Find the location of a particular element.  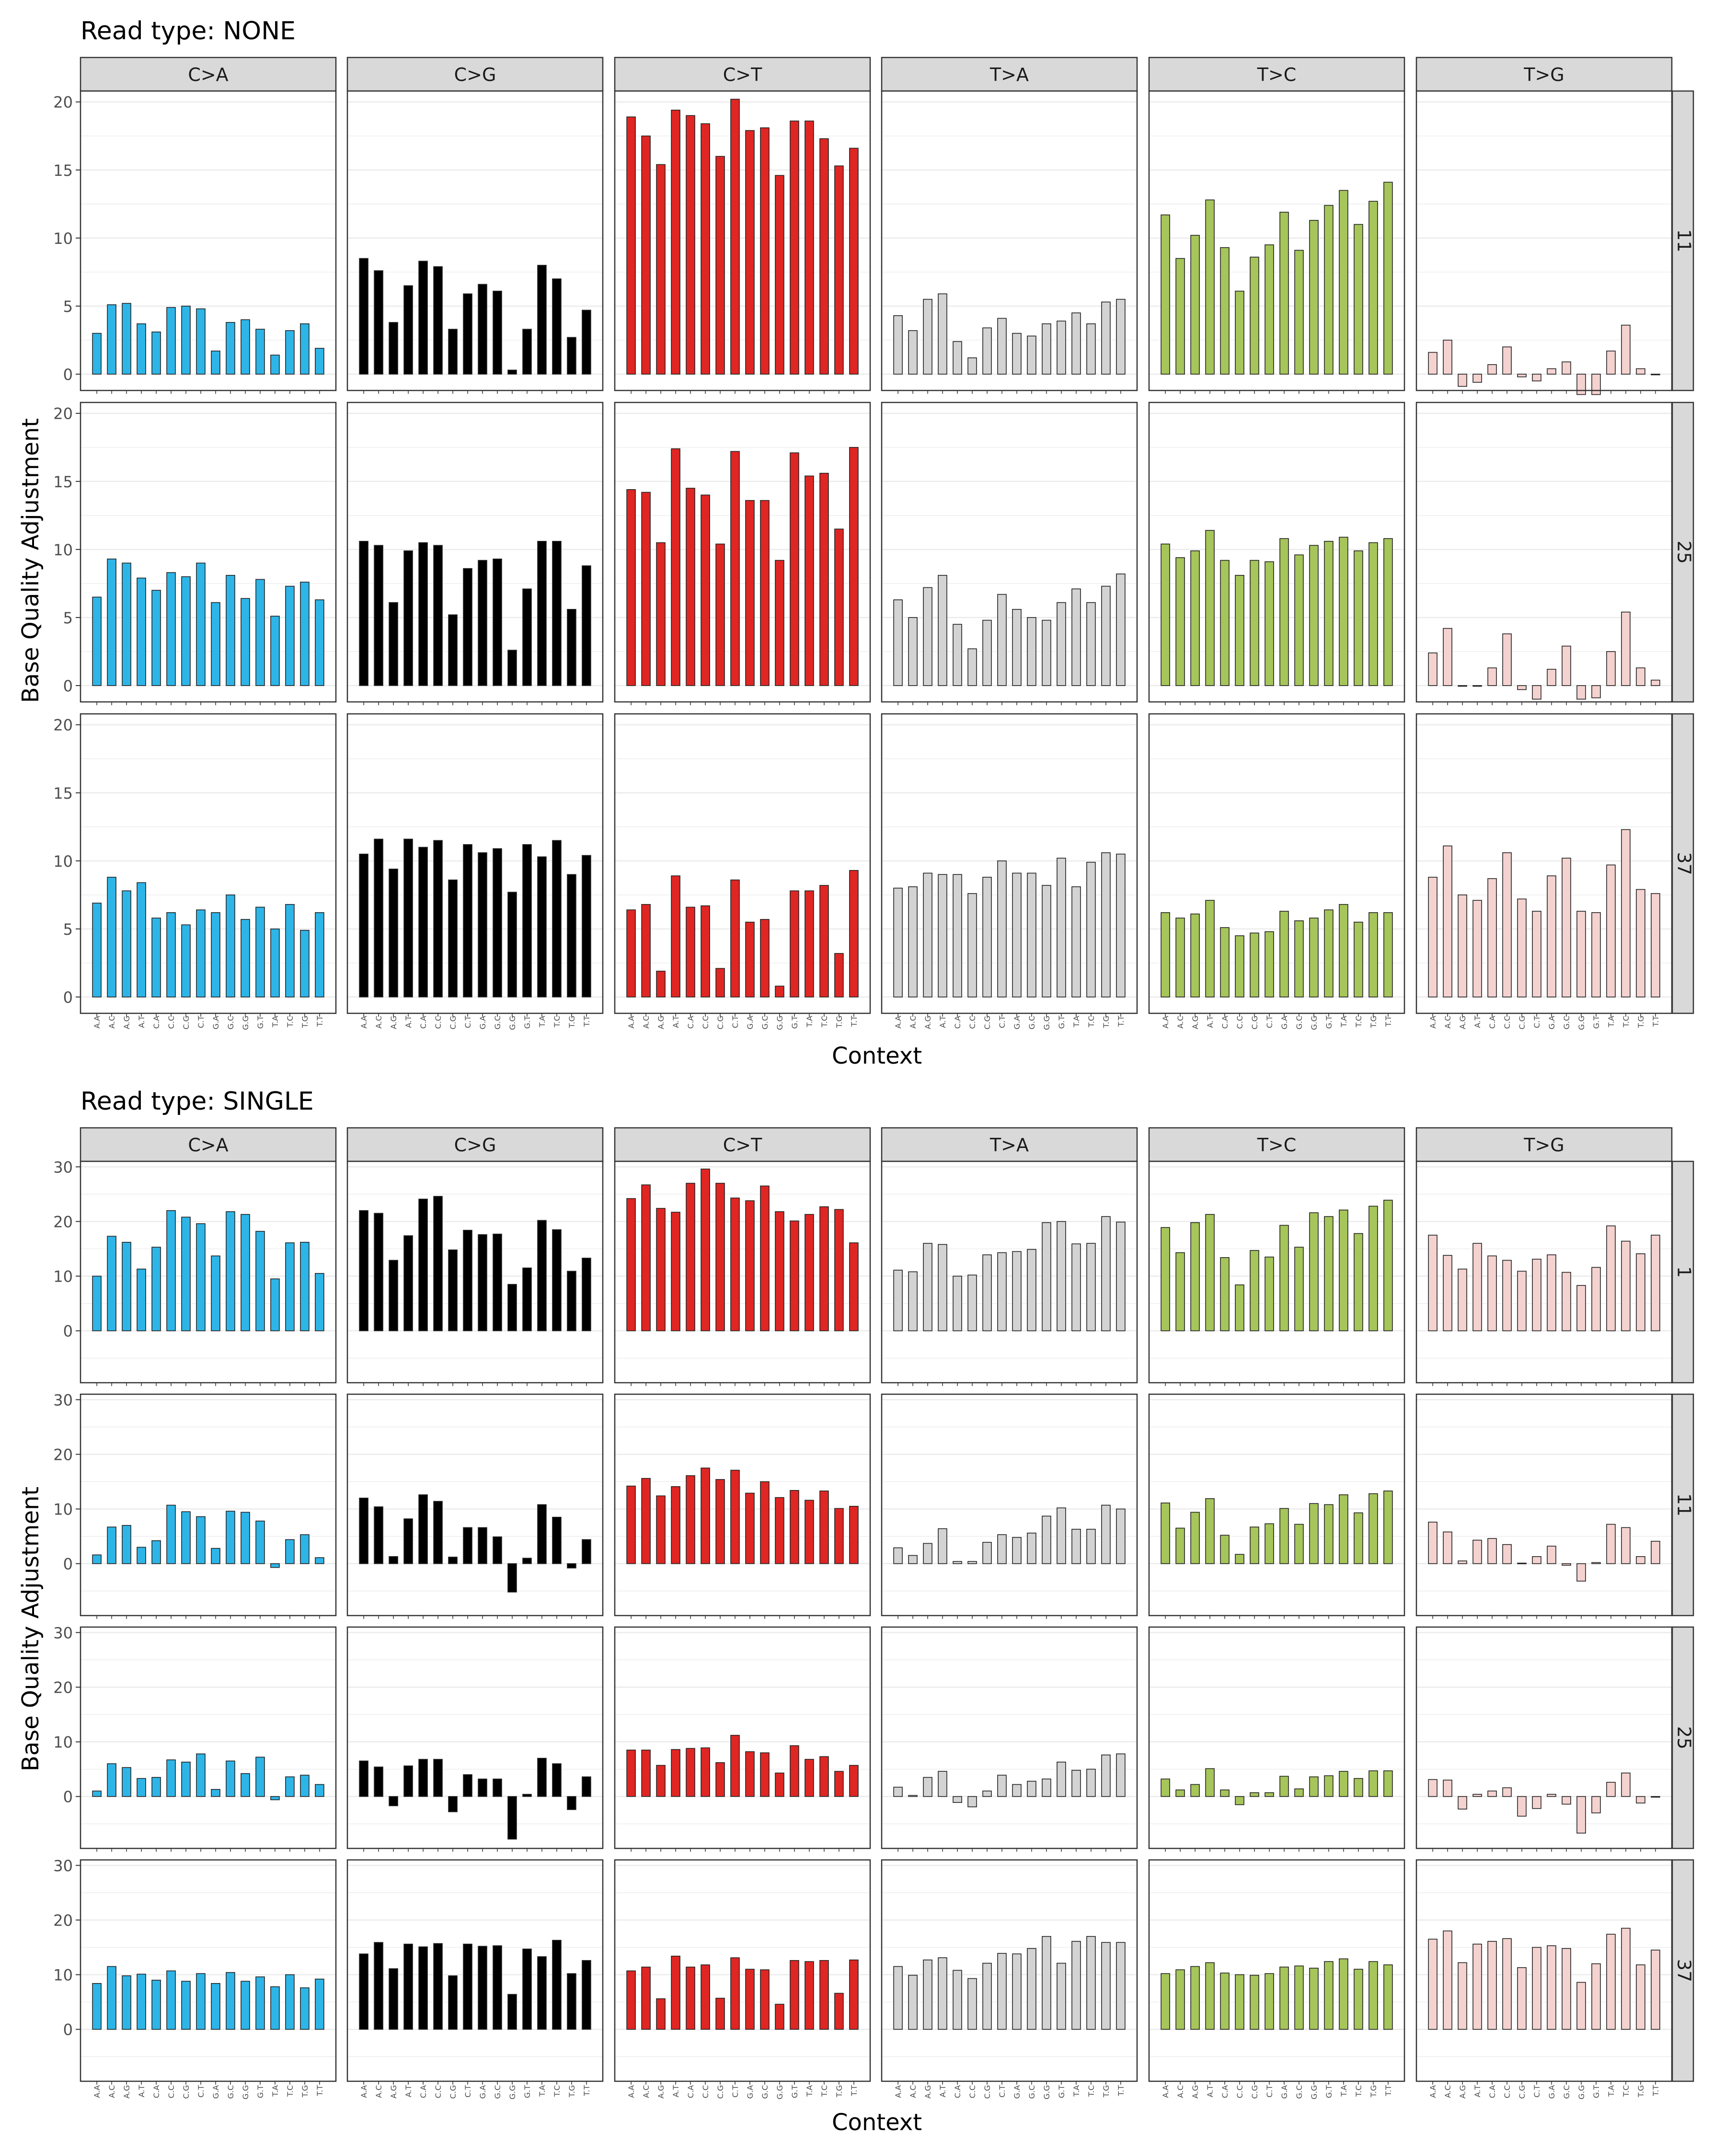

bar-T>A-G.G is located at coordinates (1046, 941).